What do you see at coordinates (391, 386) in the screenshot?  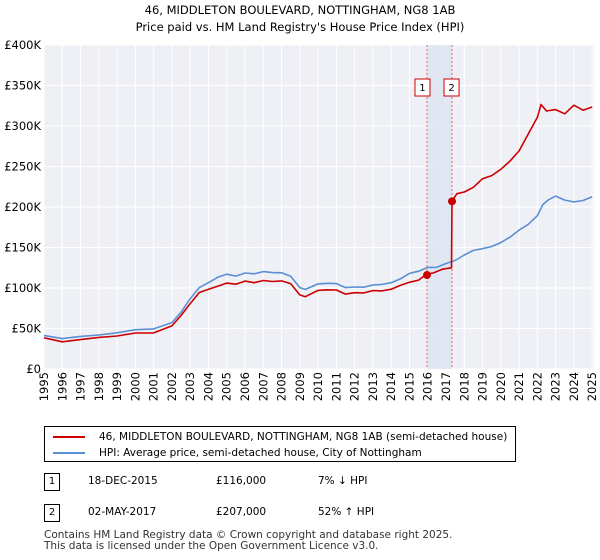 I see `x-tick-label: 2014` at bounding box center [391, 386].